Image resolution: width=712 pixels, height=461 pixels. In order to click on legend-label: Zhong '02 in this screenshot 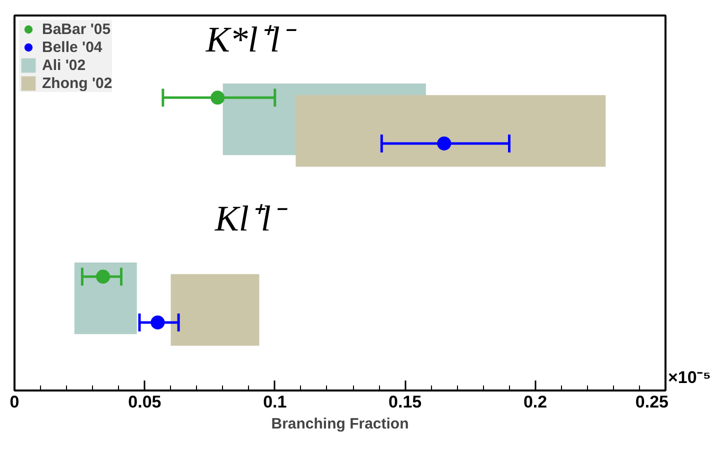, I will do `click(77, 83)`.